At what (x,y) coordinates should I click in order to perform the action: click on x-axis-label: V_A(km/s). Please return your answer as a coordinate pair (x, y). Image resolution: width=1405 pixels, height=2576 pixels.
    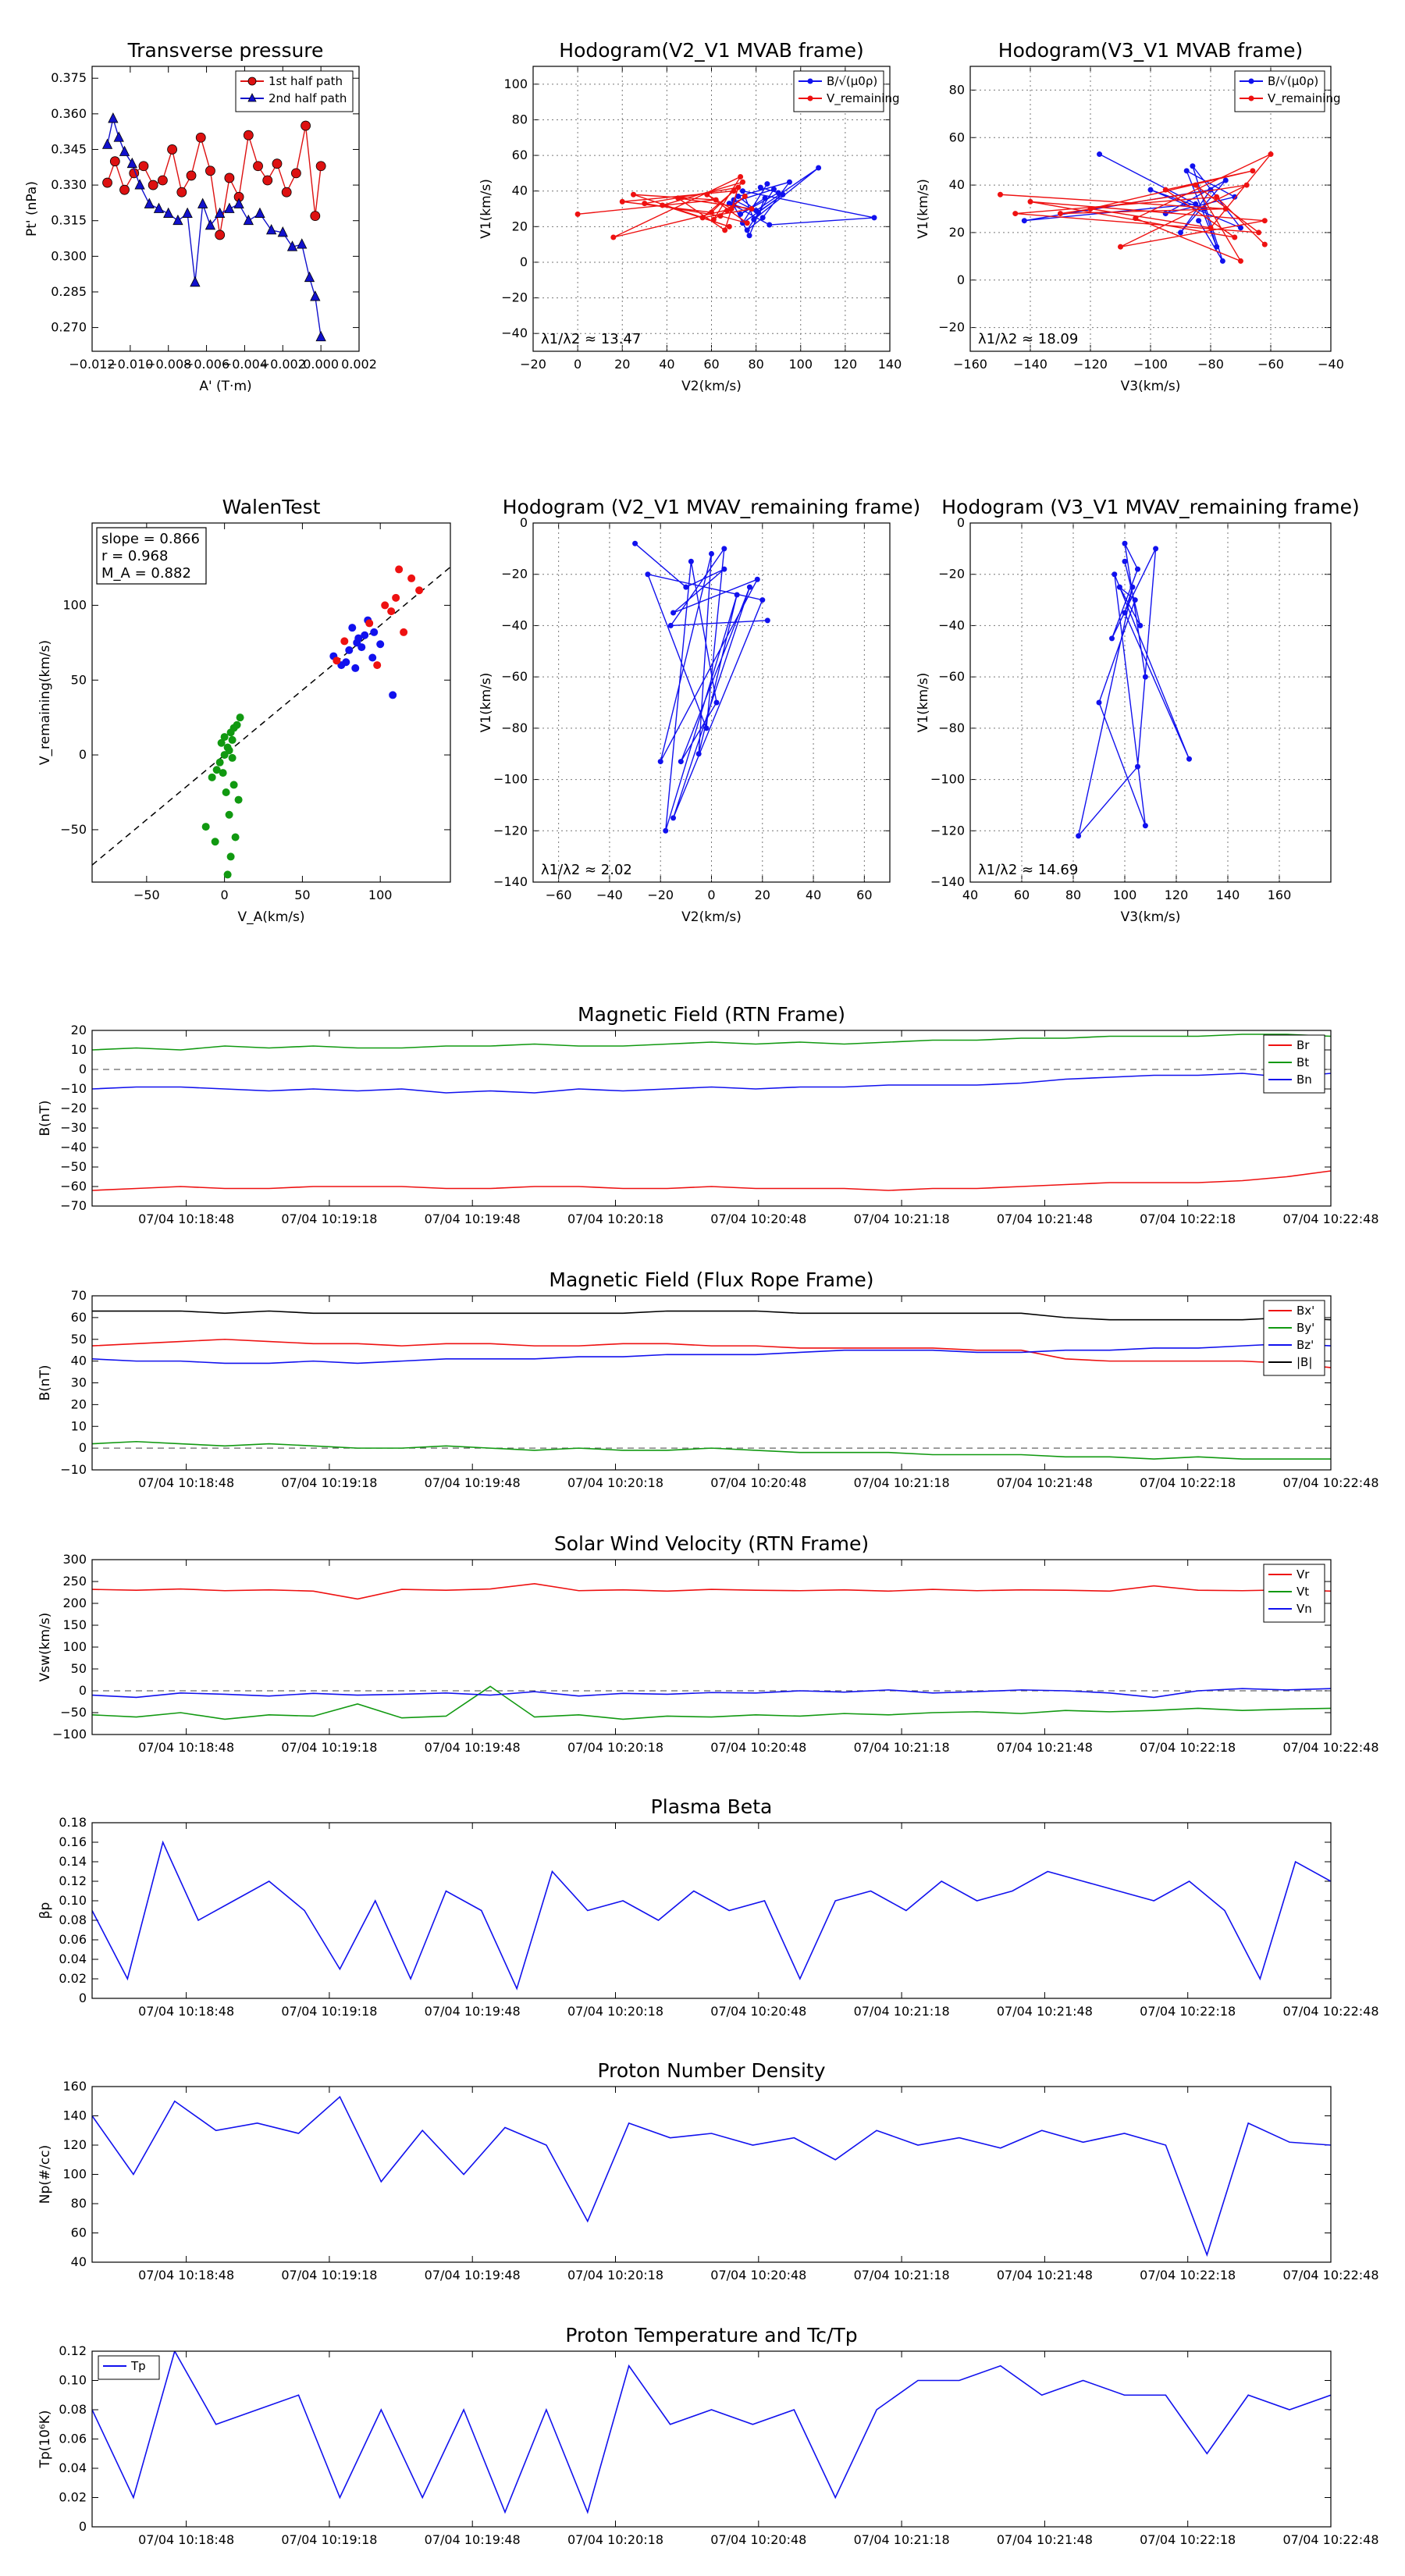
    Looking at the image, I should click on (270, 917).